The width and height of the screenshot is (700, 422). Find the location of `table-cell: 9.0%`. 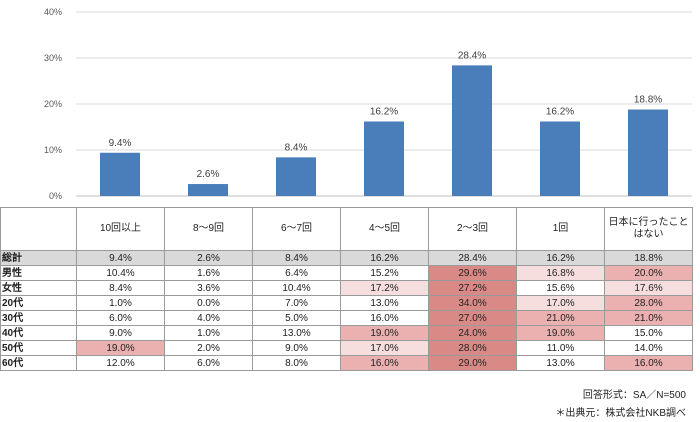

table-cell: 9.0% is located at coordinates (120, 333).